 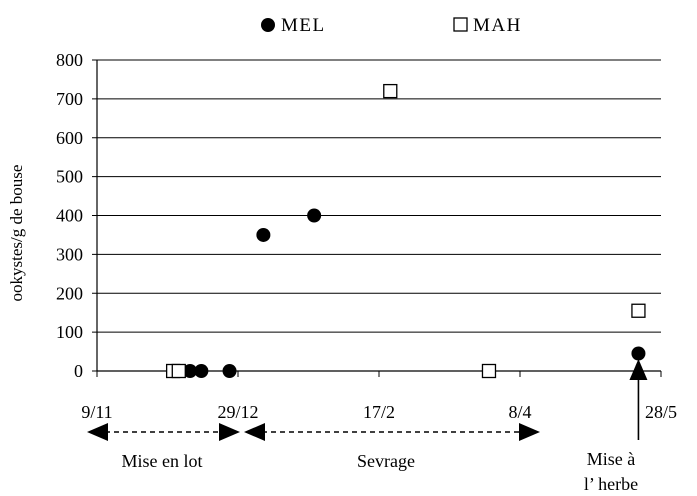 I want to click on y-axis-label: ookystes/g de bouse, so click(x=16, y=233).